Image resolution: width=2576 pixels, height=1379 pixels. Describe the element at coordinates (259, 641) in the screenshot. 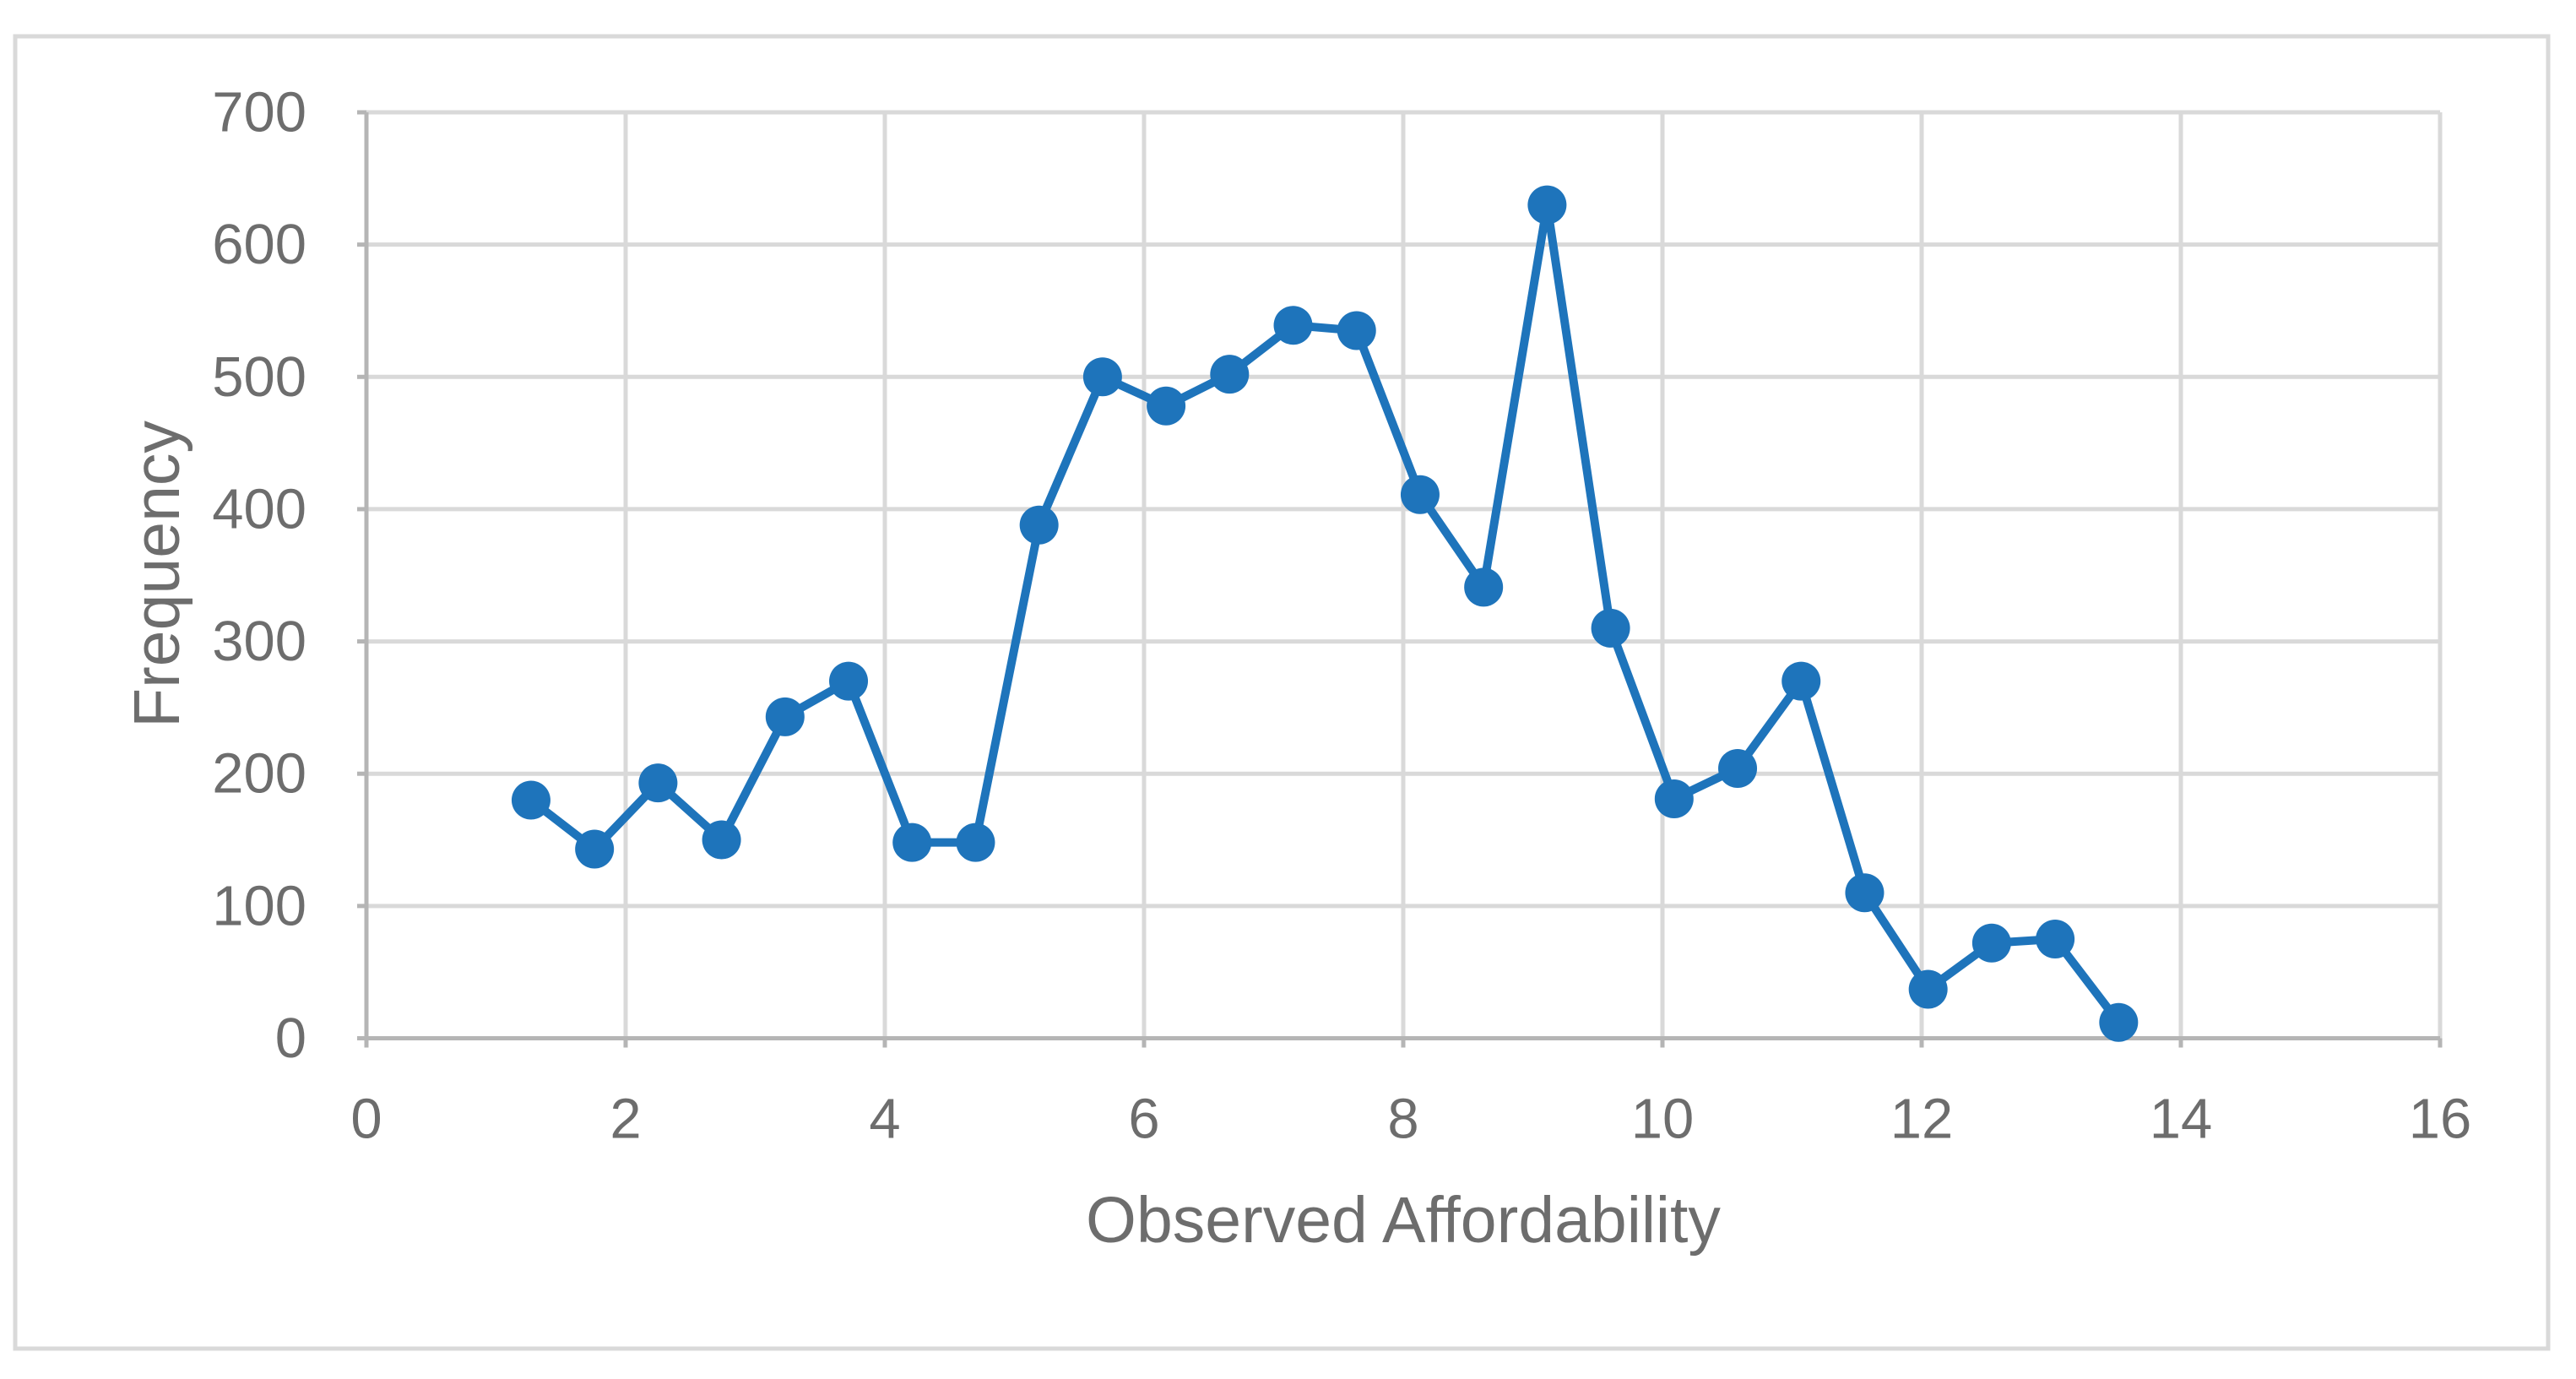

I see `y-tick-label: 300` at that location.